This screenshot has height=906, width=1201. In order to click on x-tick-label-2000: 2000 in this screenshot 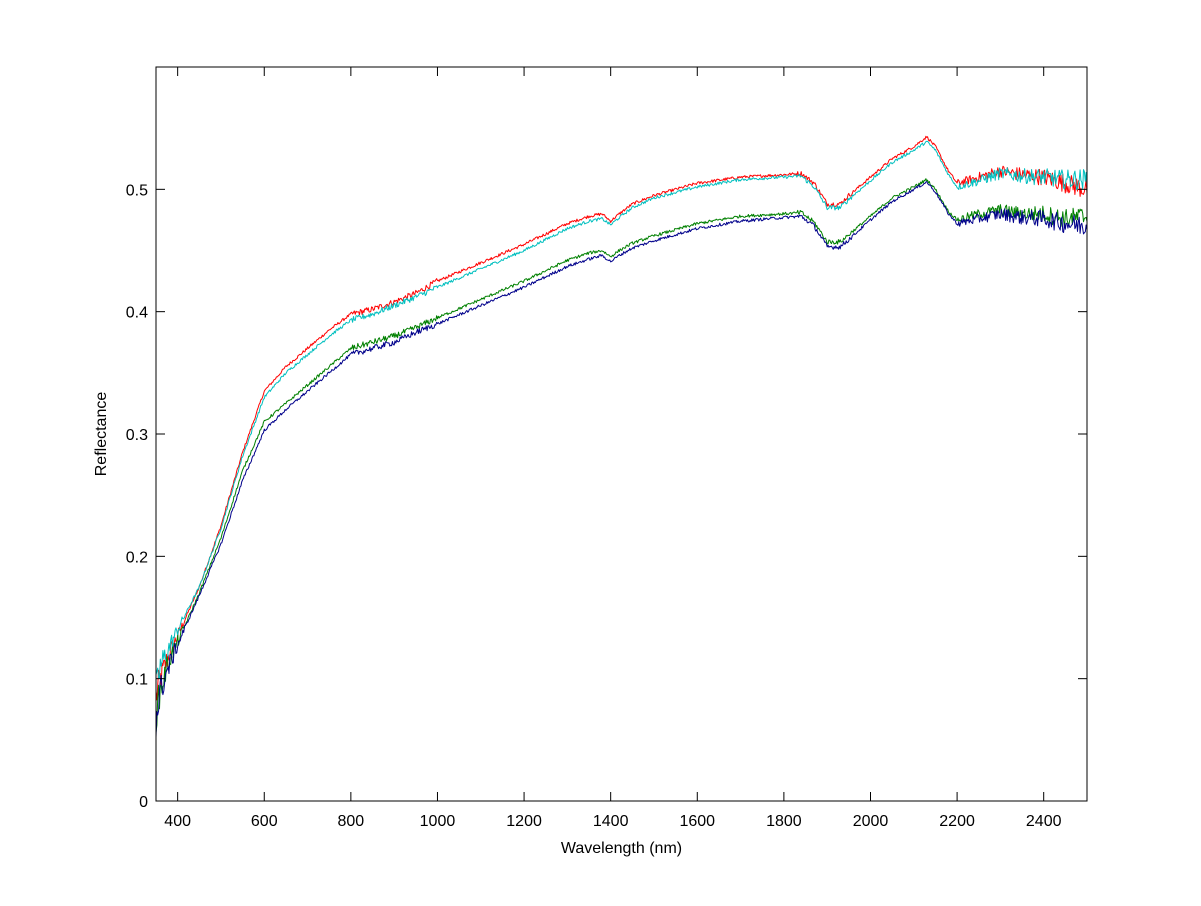, I will do `click(871, 821)`.